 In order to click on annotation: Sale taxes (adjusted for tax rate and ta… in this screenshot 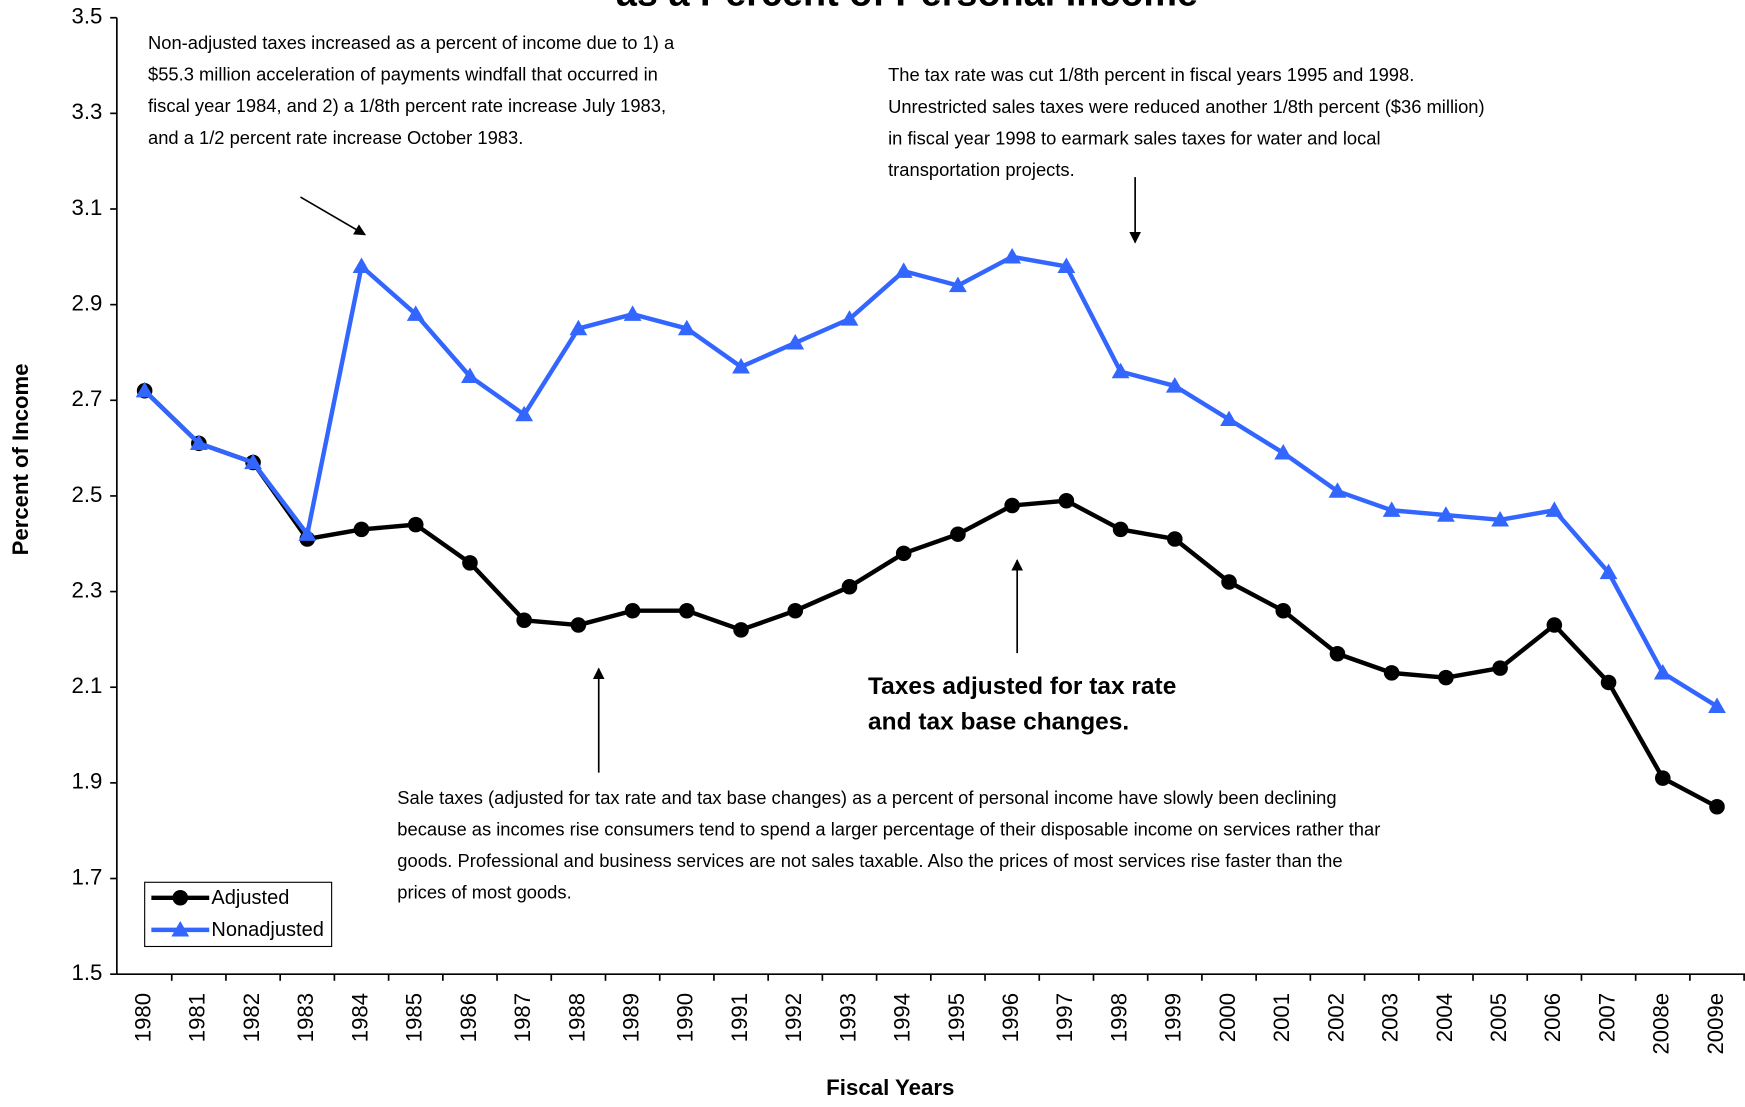, I will do `click(866, 797)`.